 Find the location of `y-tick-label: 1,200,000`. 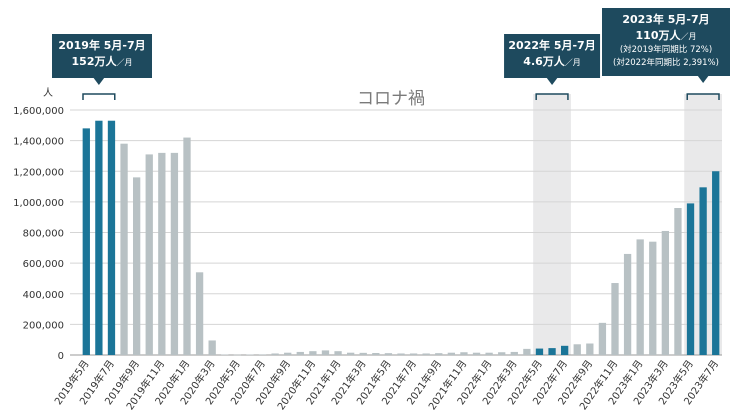

y-tick-label: 1,200,000 is located at coordinates (38, 172).